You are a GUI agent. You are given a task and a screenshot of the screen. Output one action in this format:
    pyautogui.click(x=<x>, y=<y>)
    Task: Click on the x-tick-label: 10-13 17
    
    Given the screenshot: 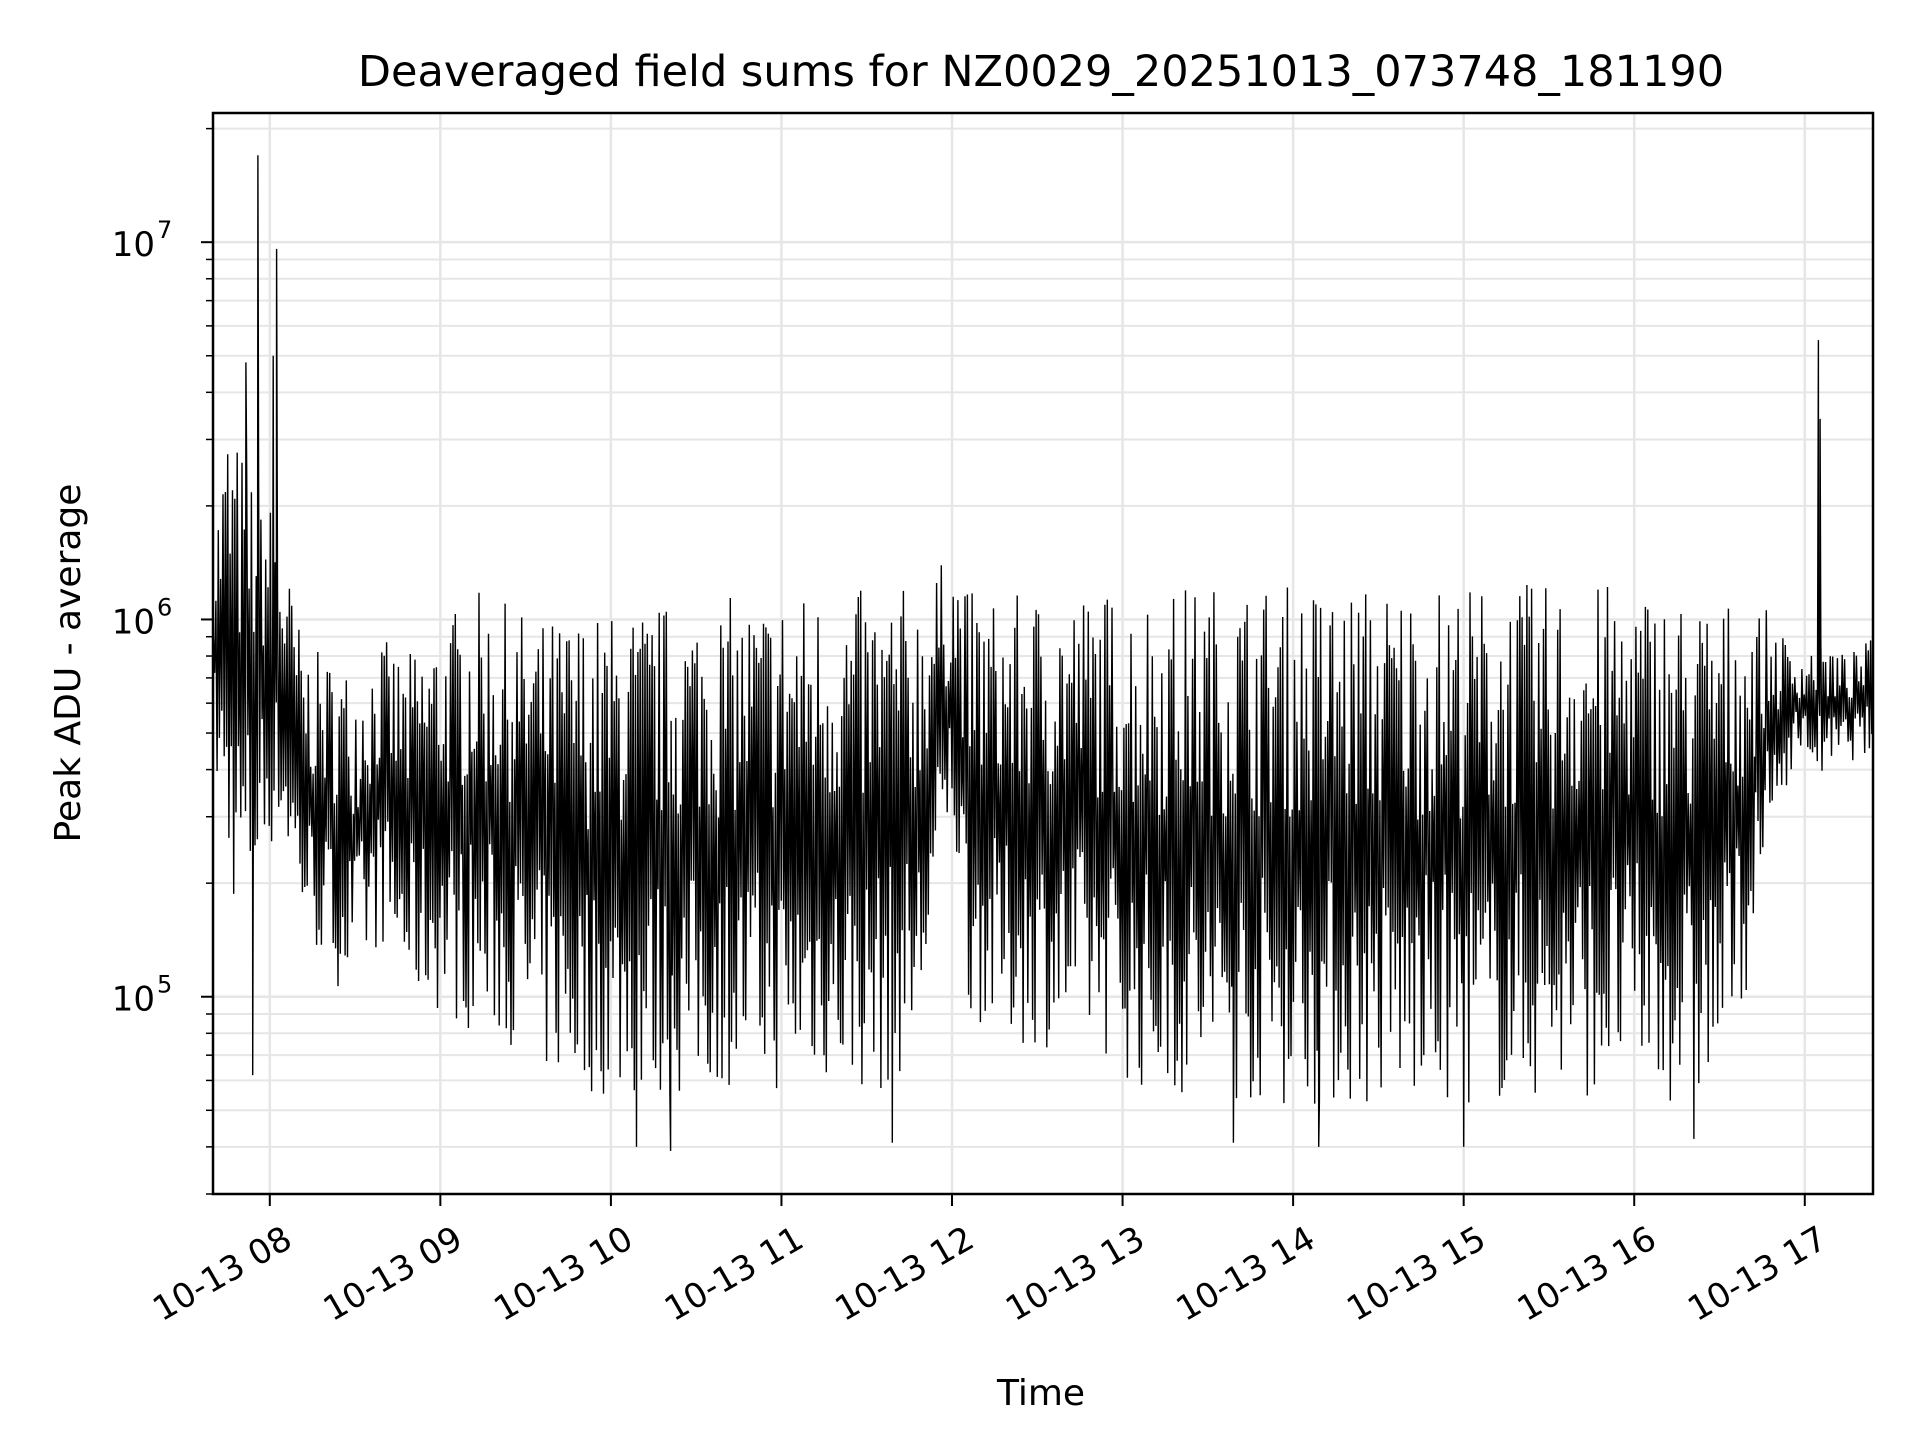 What is the action you would take?
    pyautogui.click(x=1757, y=1274)
    